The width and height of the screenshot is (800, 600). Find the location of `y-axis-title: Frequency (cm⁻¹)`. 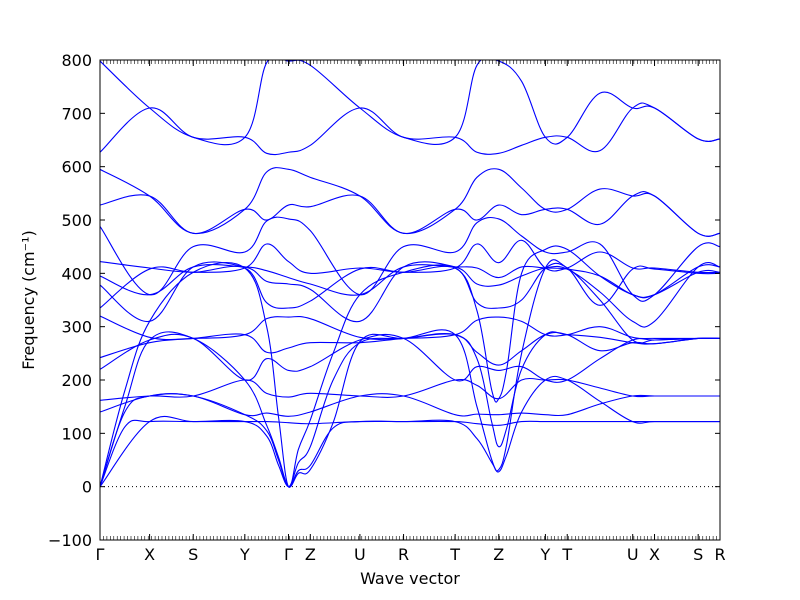

y-axis-title: Frequency (cm⁻¹) is located at coordinates (28, 299).